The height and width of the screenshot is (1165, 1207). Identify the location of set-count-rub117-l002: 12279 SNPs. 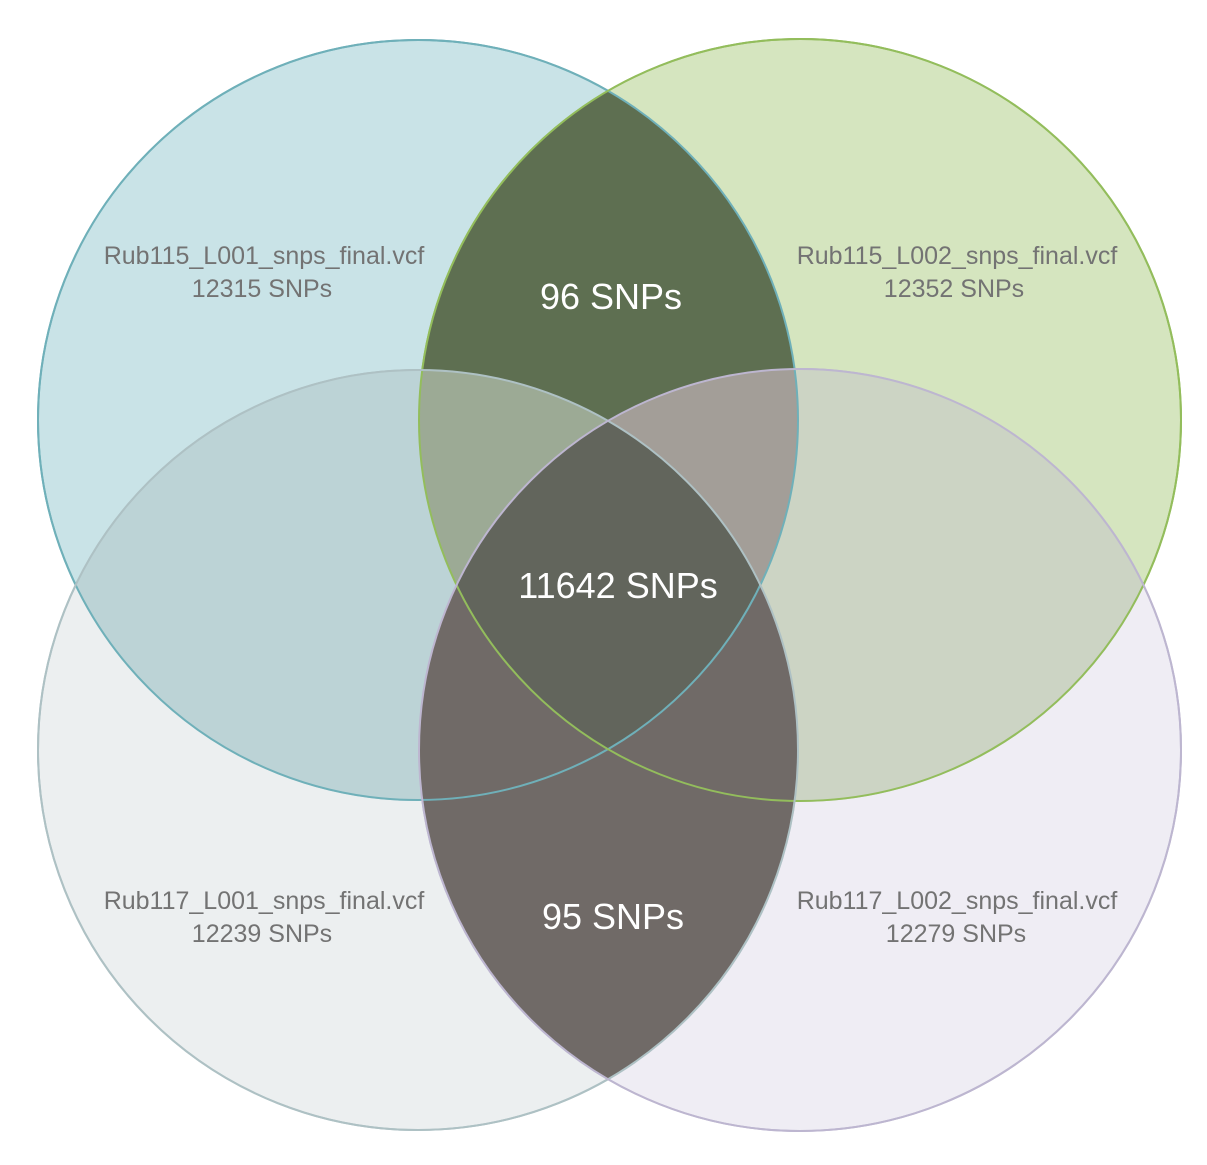
(956, 934).